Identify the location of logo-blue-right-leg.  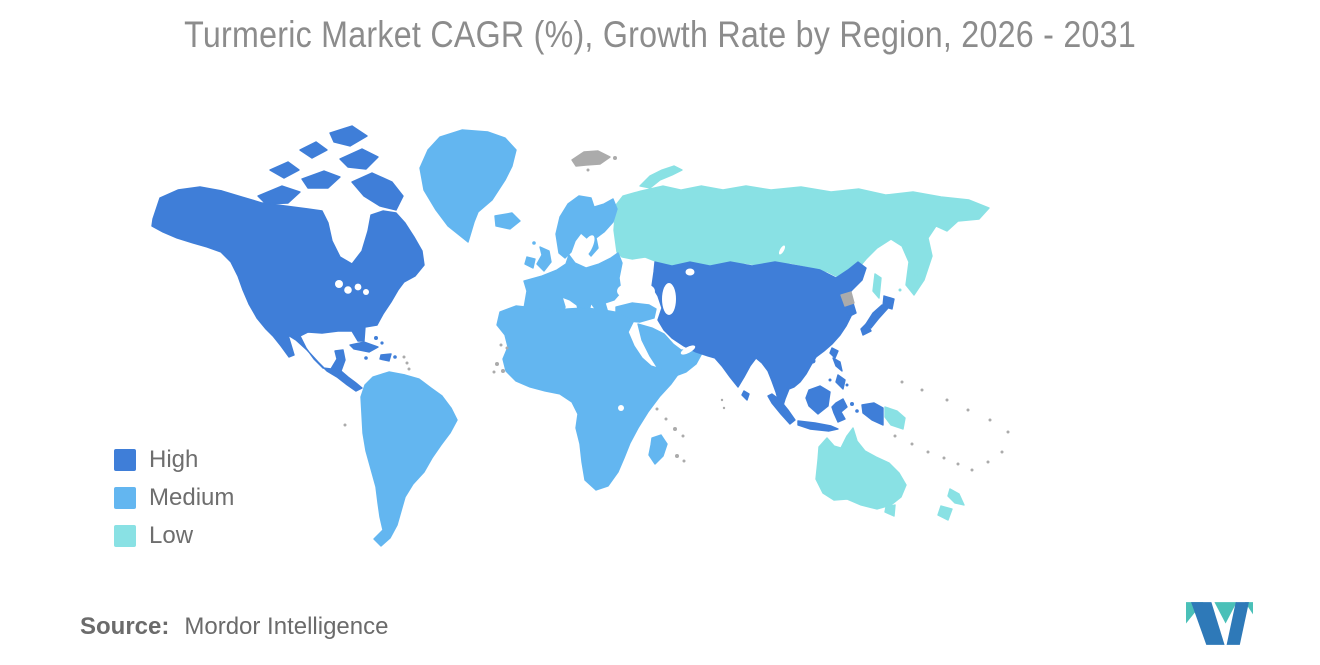
(1237, 623).